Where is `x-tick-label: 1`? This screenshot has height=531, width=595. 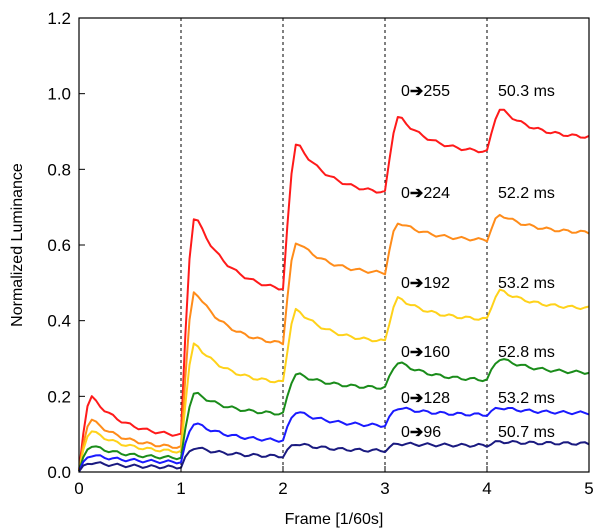 x-tick-label: 1 is located at coordinates (180, 488).